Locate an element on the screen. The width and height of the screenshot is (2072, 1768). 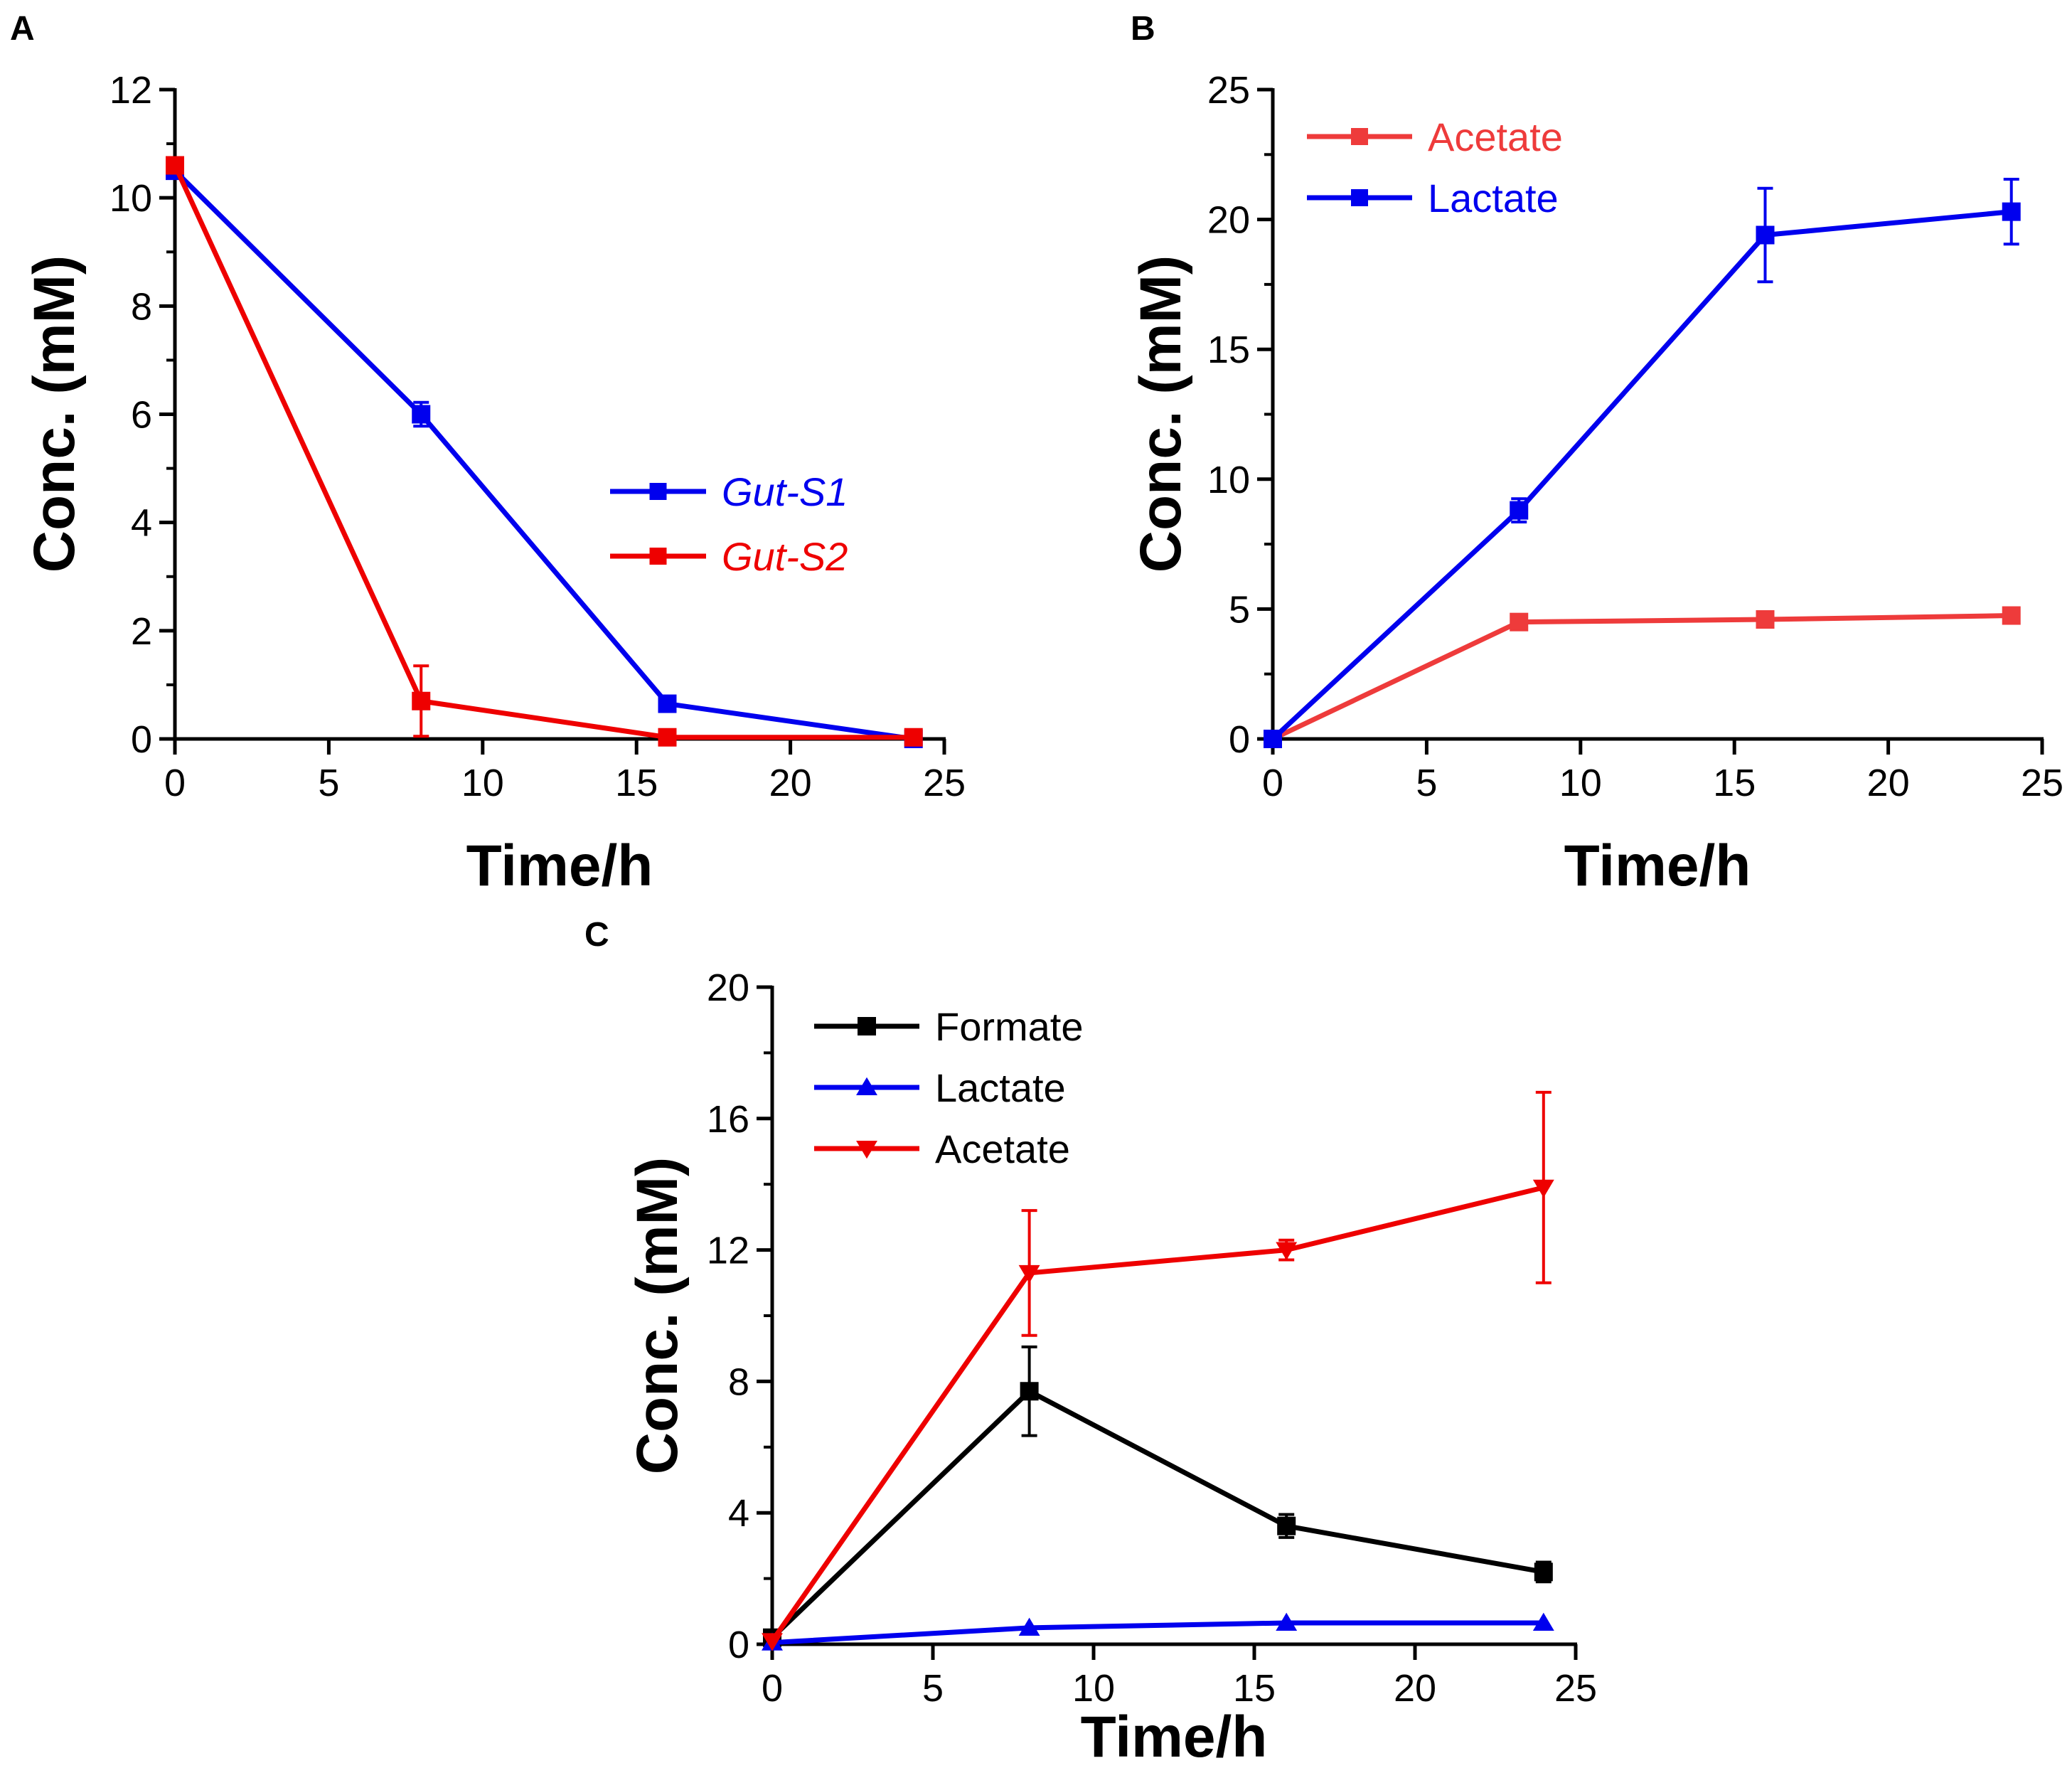
series-gut-s2 is located at coordinates (544, 451).